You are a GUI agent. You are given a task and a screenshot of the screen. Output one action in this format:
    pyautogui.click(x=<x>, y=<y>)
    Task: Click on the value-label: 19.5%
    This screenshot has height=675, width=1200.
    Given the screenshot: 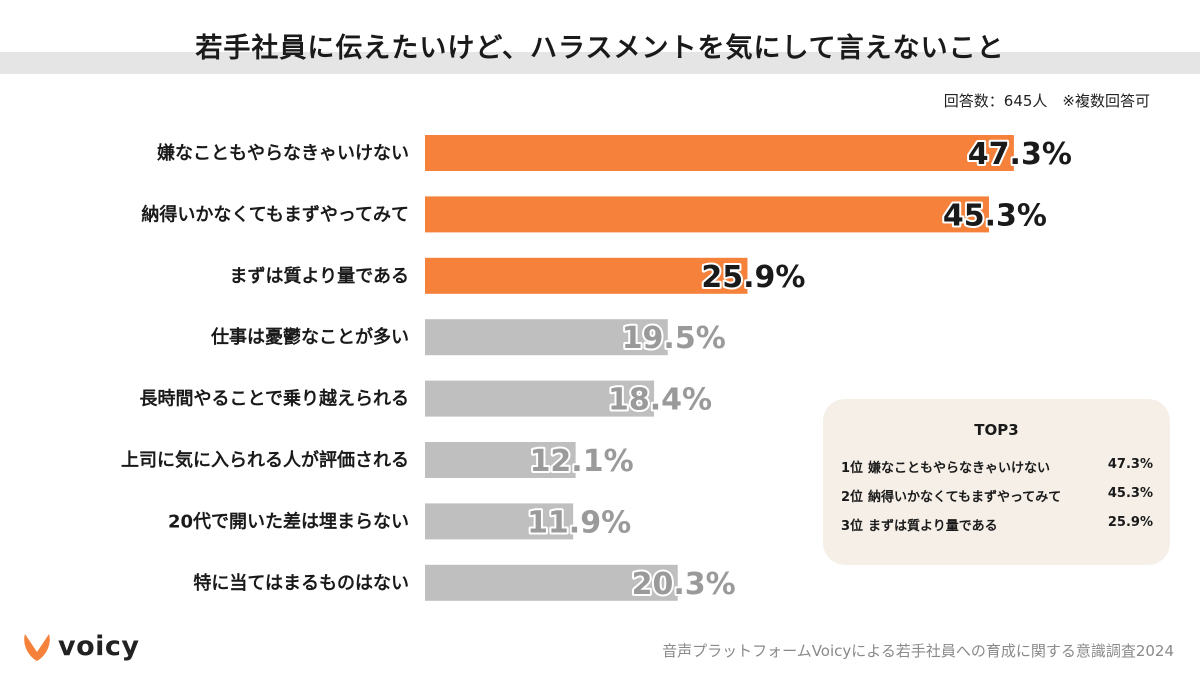 What is the action you would take?
    pyautogui.click(x=674, y=338)
    